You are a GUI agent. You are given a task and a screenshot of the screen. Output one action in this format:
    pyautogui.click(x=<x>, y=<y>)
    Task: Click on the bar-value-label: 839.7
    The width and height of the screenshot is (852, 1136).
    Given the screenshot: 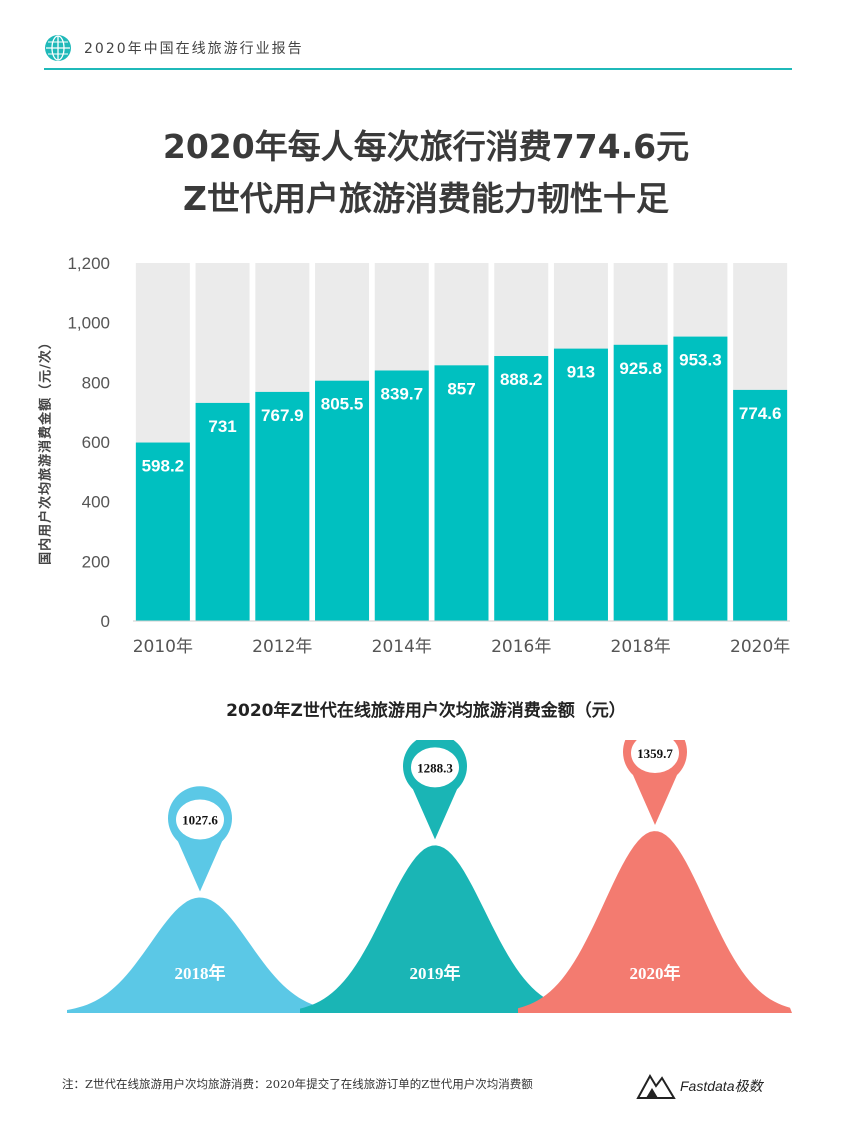 What is the action you would take?
    pyautogui.click(x=401, y=393)
    